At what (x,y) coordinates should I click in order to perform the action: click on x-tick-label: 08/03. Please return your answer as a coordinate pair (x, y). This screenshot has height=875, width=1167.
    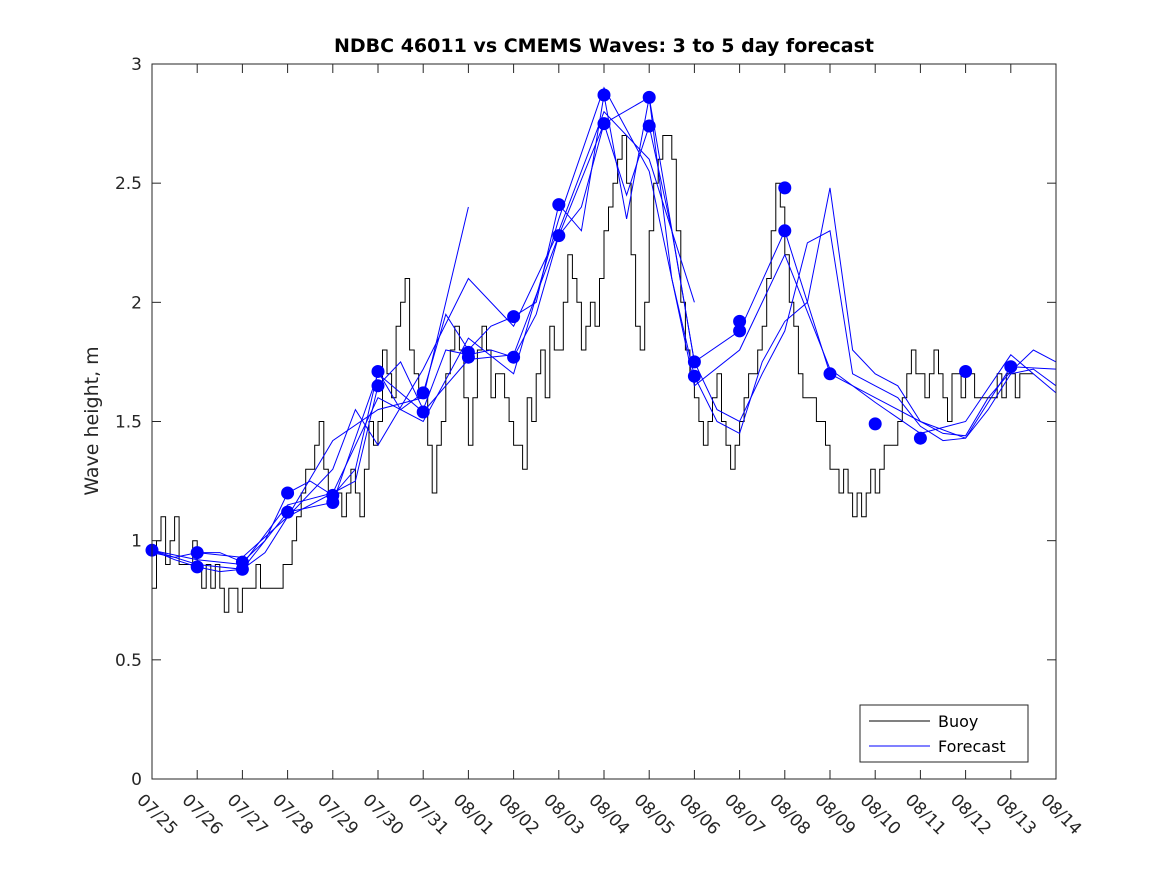
    Looking at the image, I should click on (563, 814).